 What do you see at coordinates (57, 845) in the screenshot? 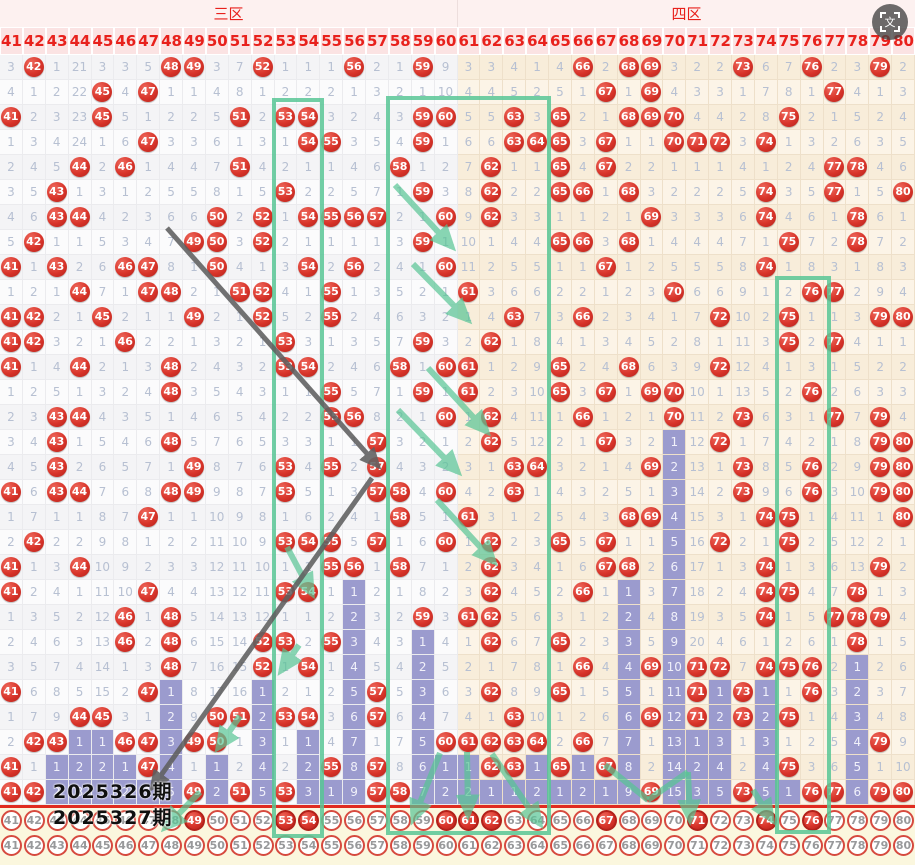
I see `reference-ball: 43` at bounding box center [57, 845].